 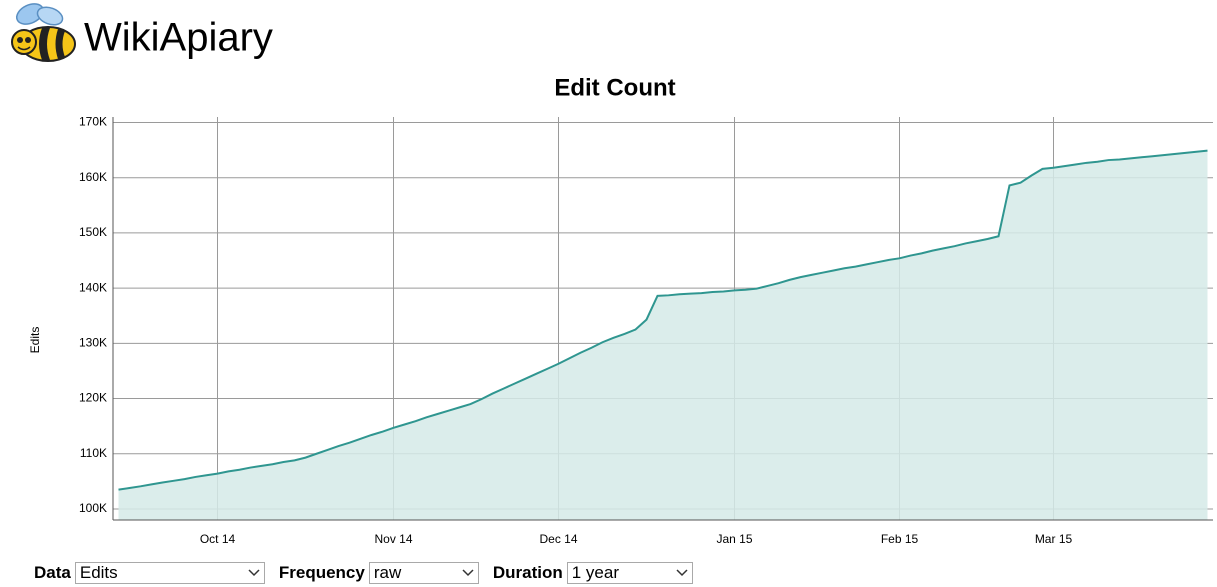 I want to click on dropdown-value: 1 year, so click(x=595, y=572).